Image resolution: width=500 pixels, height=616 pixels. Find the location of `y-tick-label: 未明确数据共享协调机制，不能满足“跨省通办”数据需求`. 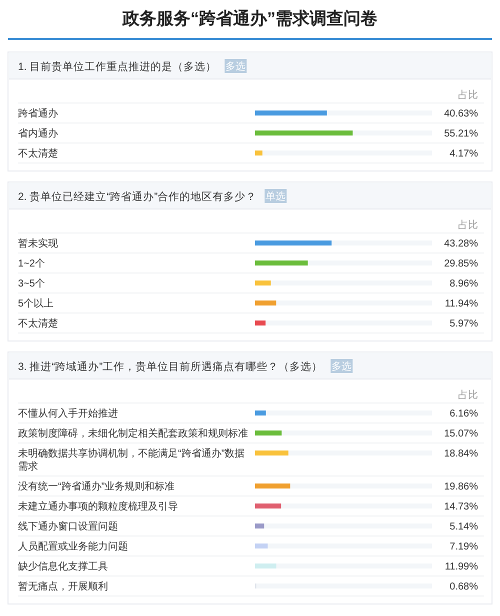

y-tick-label: 未明确数据共享协调机制，不能满足“跨省通办”数据需求 is located at coordinates (131, 460).